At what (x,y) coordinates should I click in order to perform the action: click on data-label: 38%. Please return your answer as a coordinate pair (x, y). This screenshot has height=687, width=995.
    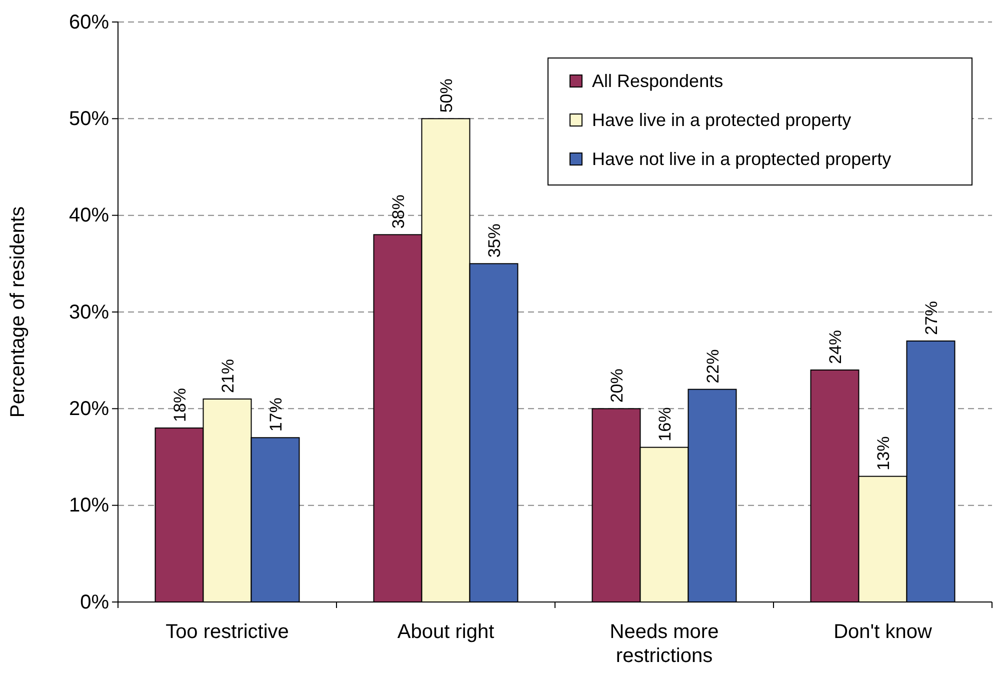
    Looking at the image, I should click on (398, 211).